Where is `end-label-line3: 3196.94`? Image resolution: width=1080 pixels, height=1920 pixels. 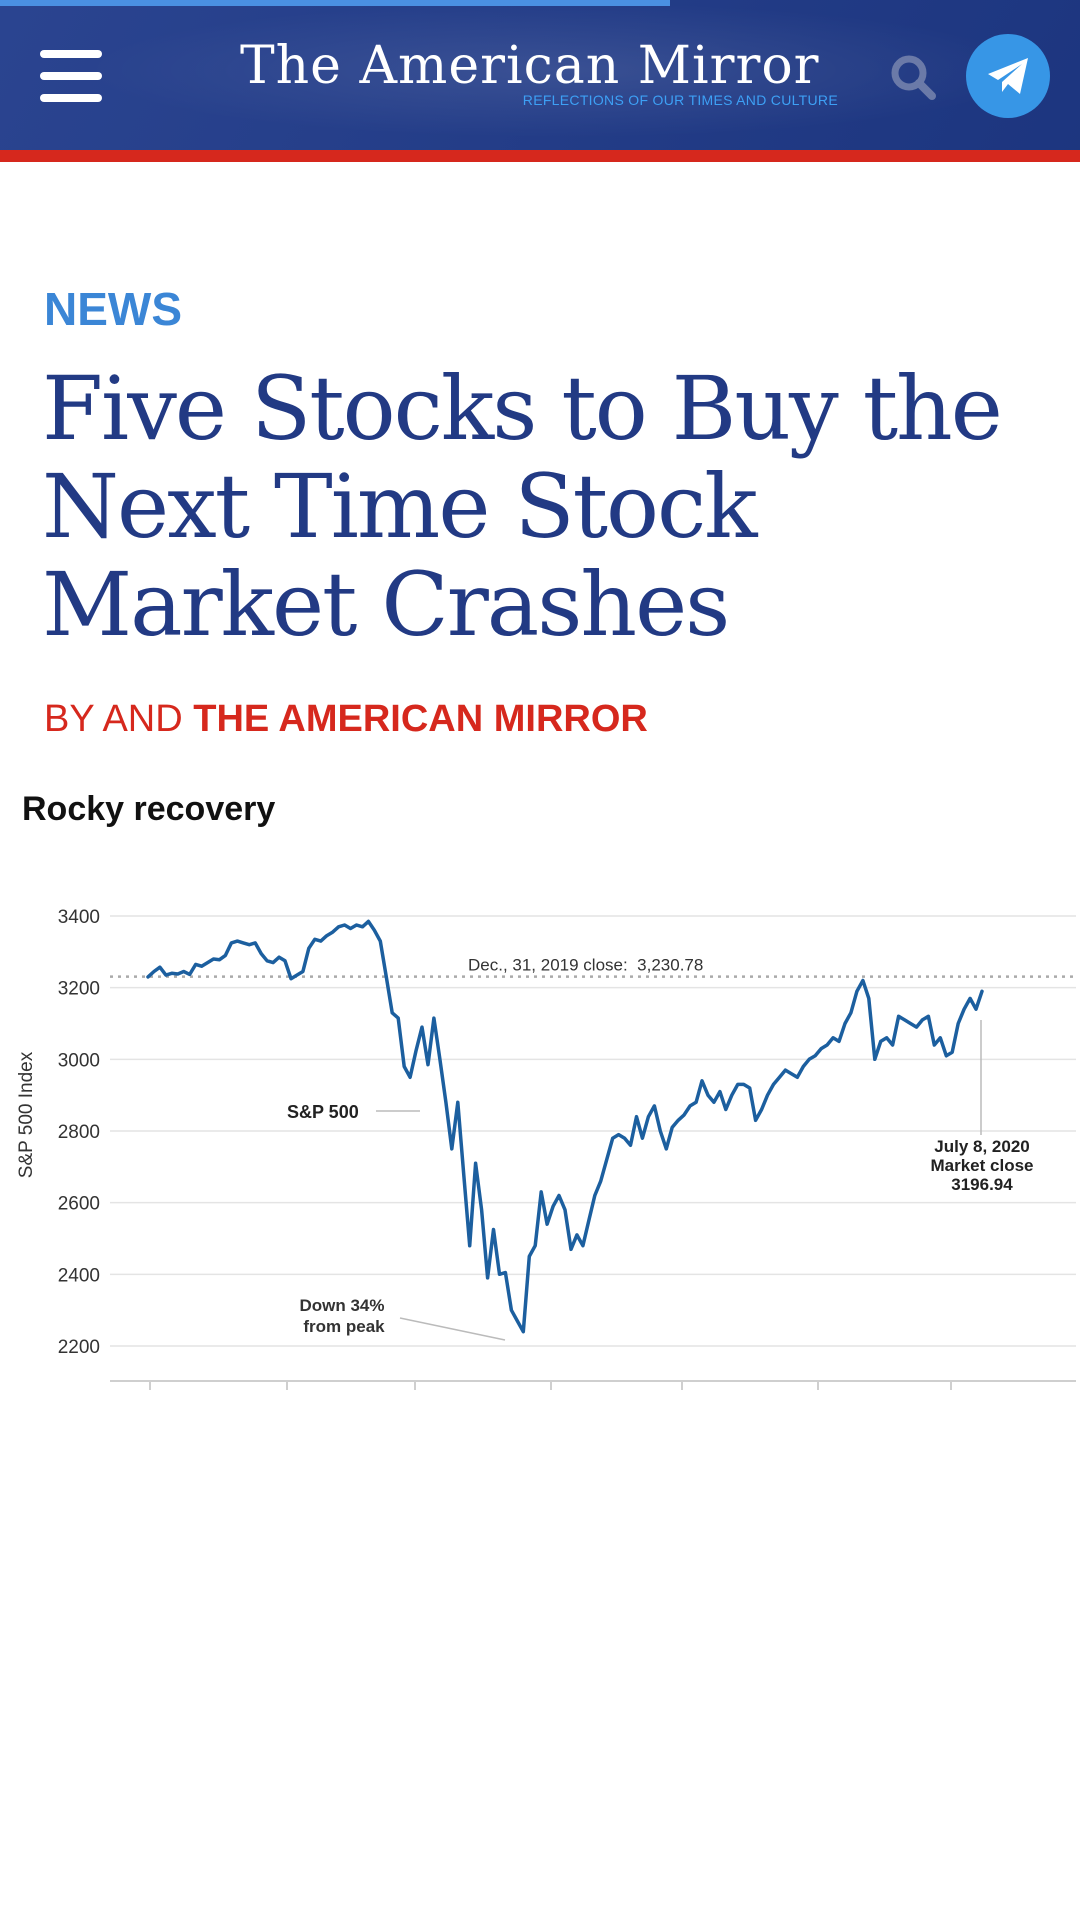 end-label-line3: 3196.94 is located at coordinates (982, 1184).